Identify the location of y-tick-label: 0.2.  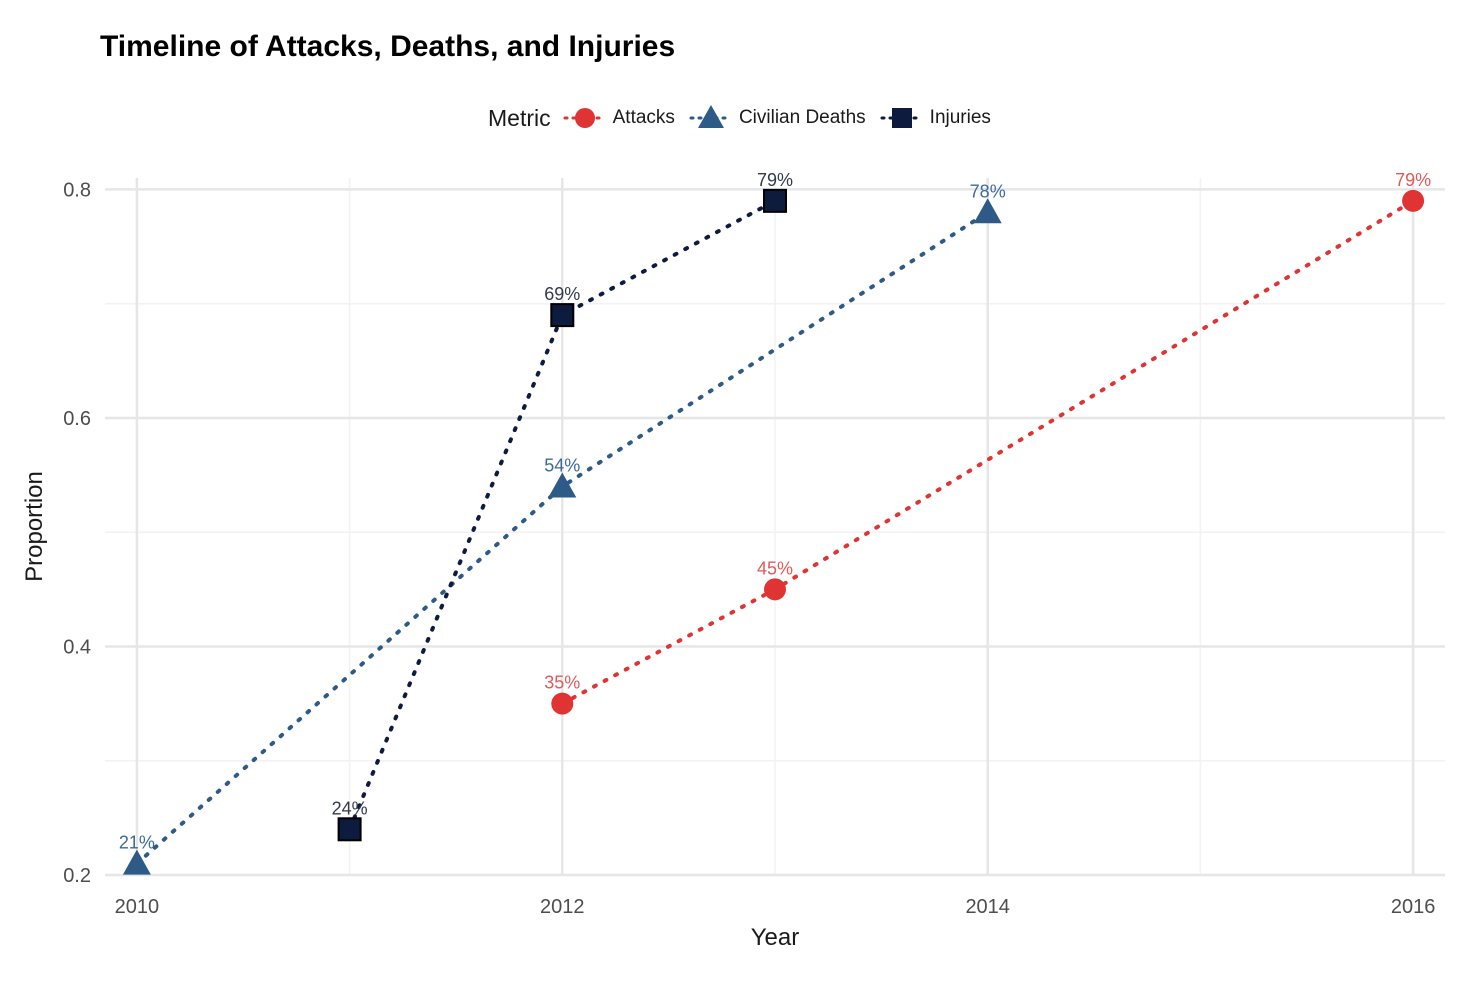
(77, 876).